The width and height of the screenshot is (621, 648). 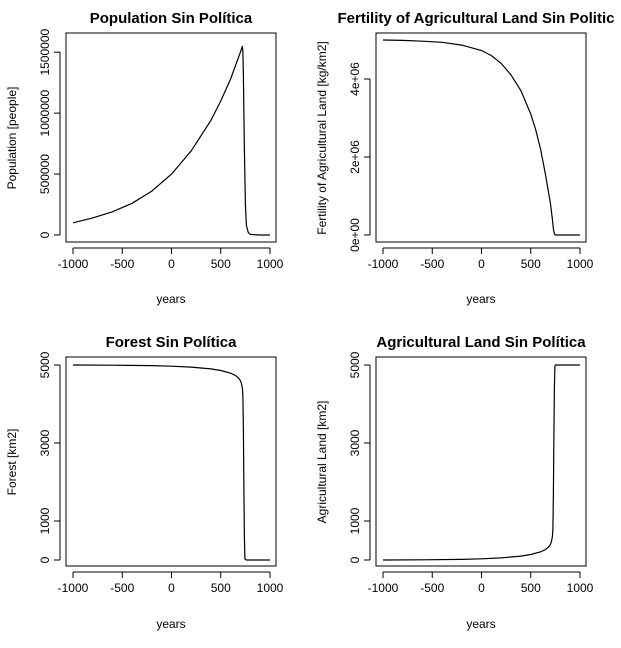 I want to click on y-tick-label: 4e+06, so click(x=355, y=79).